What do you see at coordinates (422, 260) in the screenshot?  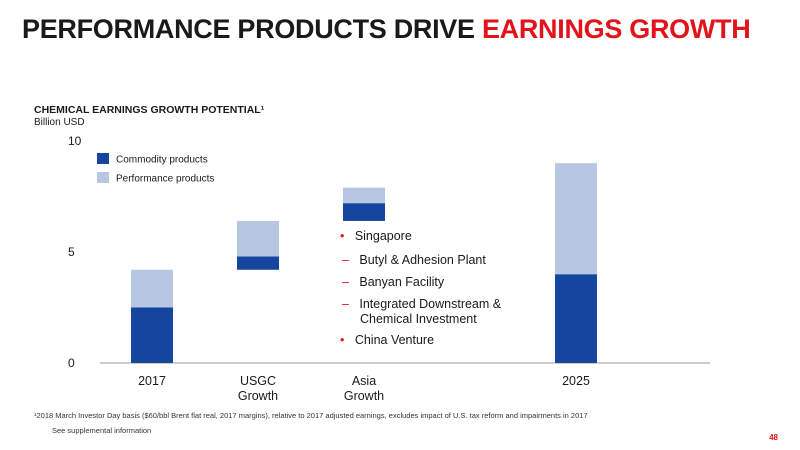 I see `callout-sub-butyl: Butyl & Adhesion Plant` at bounding box center [422, 260].